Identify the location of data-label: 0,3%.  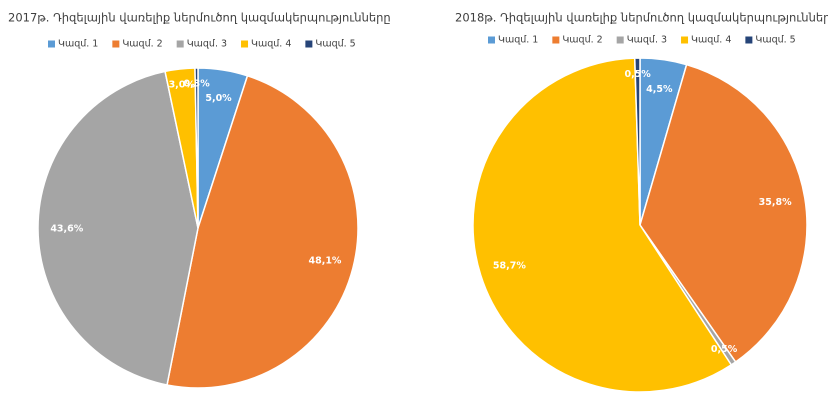
(196, 84).